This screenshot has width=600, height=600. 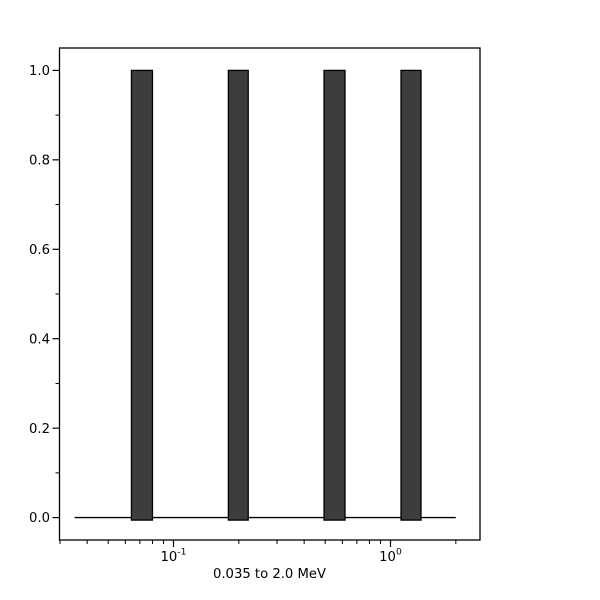 I want to click on y-tick-label: 0.8, so click(x=39, y=160).